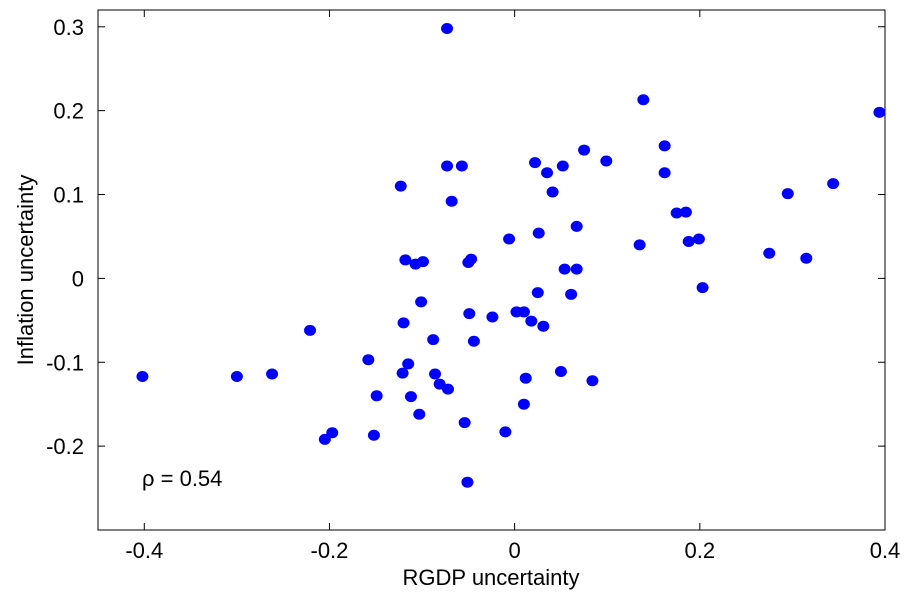 This screenshot has width=912, height=593. I want to click on y-tick-label: -0.1, so click(65, 362).